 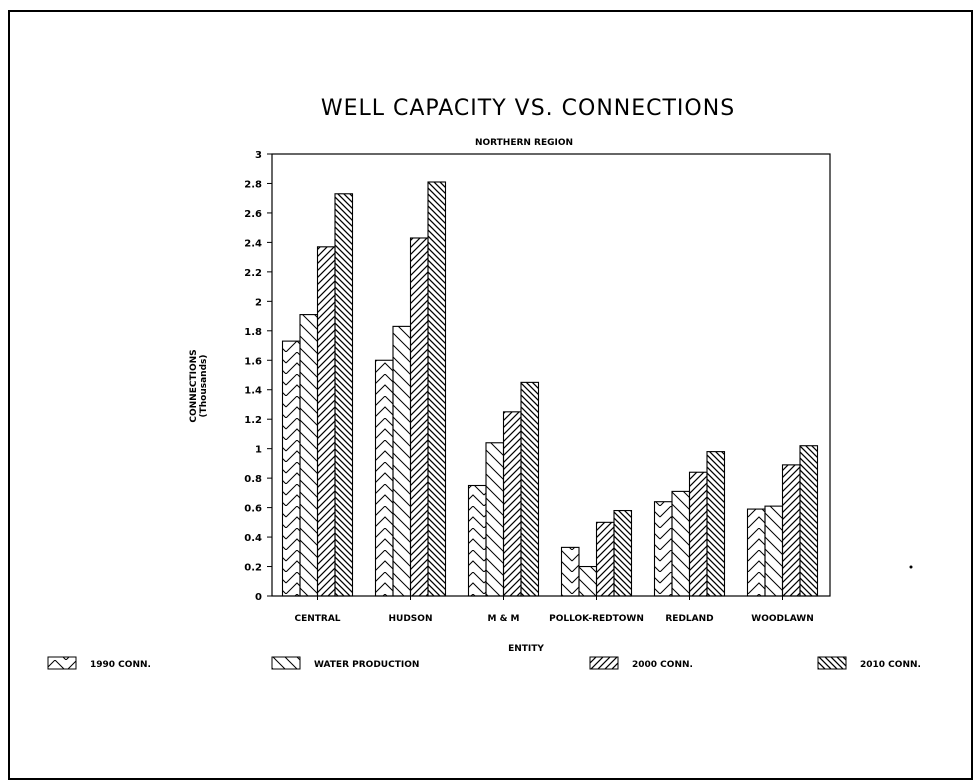 I want to click on y-tick-label: 2.6, so click(x=253, y=214).